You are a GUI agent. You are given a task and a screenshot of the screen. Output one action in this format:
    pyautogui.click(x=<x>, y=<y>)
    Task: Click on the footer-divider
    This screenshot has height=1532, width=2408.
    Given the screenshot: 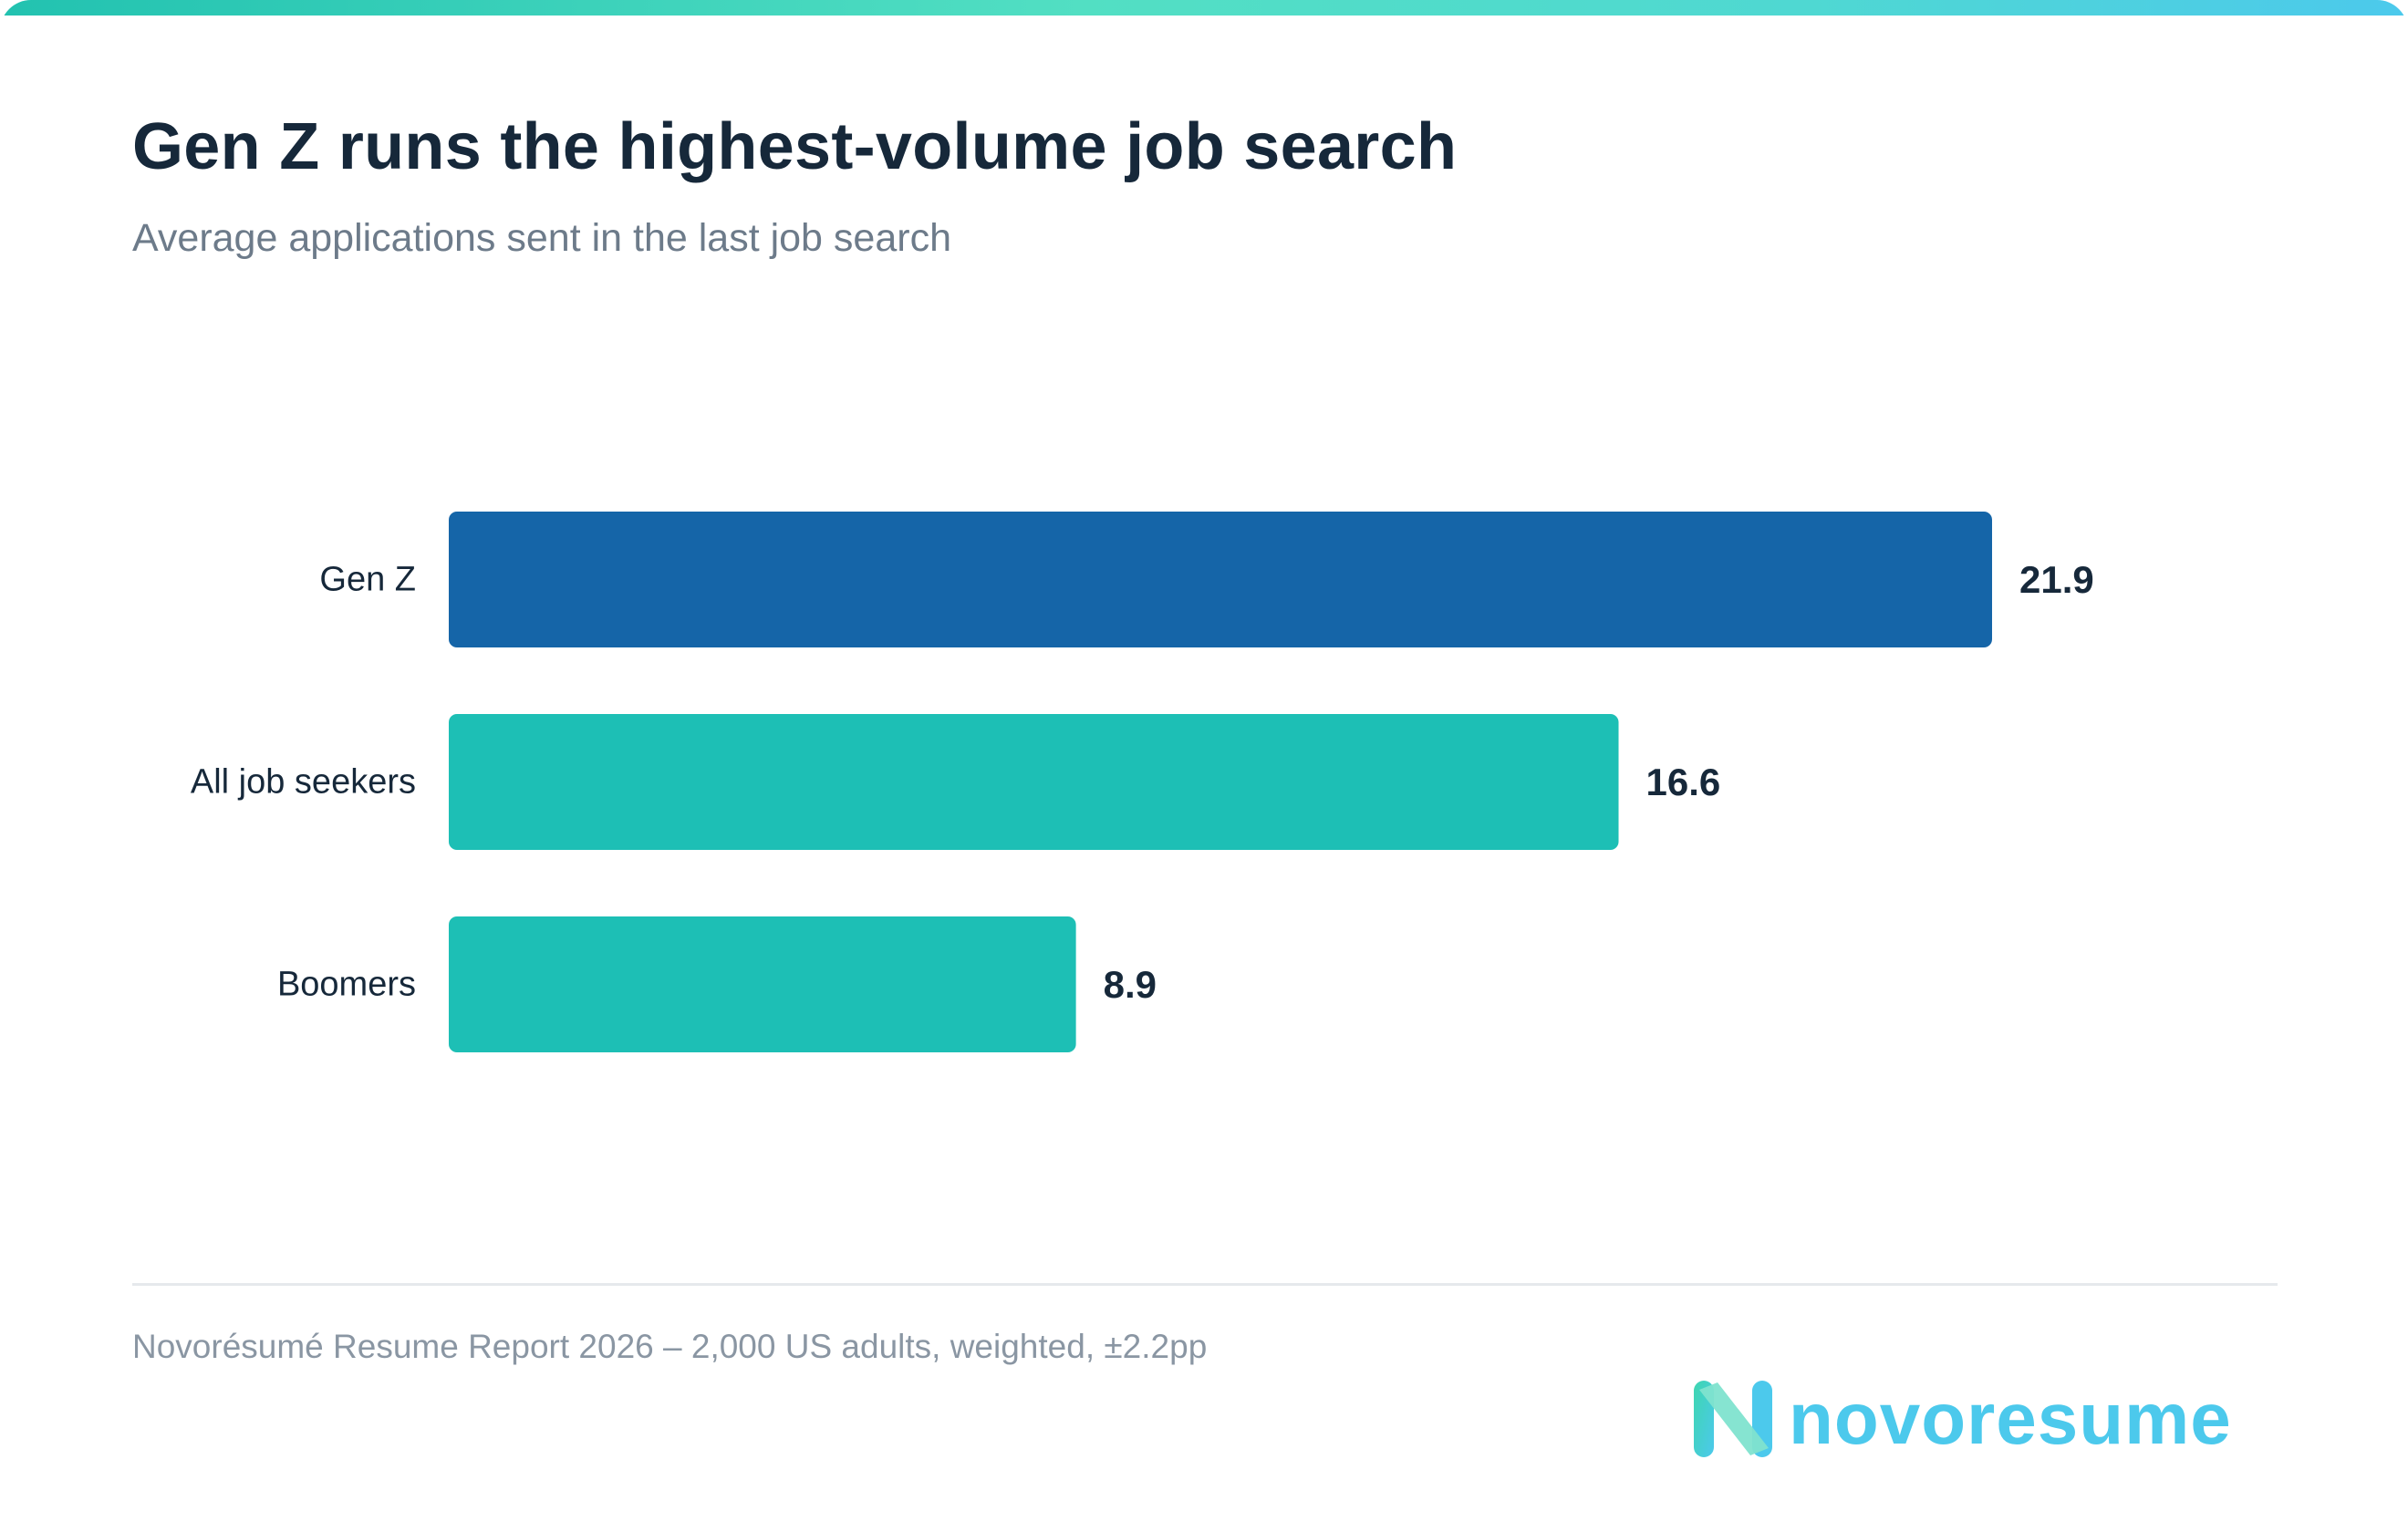 What is the action you would take?
    pyautogui.click(x=1205, y=1284)
    